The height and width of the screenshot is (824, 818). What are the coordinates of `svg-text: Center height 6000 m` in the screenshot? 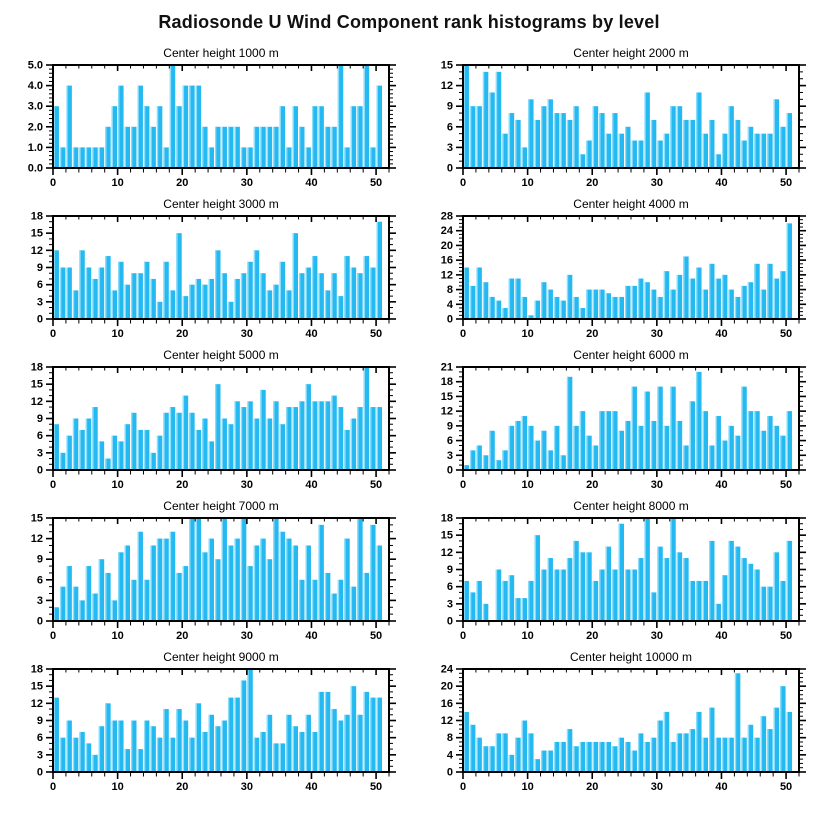 It's located at (630, 355).